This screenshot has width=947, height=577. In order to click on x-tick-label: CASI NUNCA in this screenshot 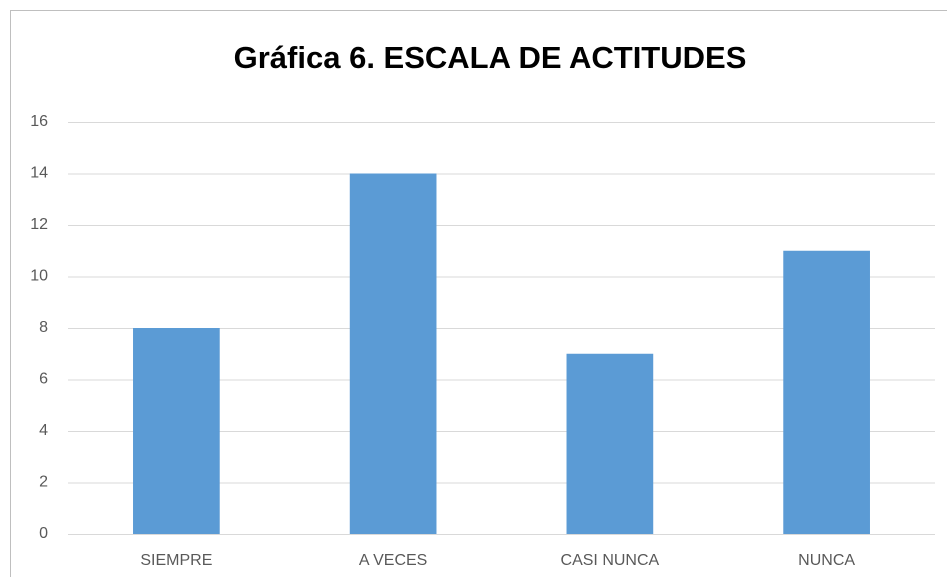, I will do `click(610, 560)`.